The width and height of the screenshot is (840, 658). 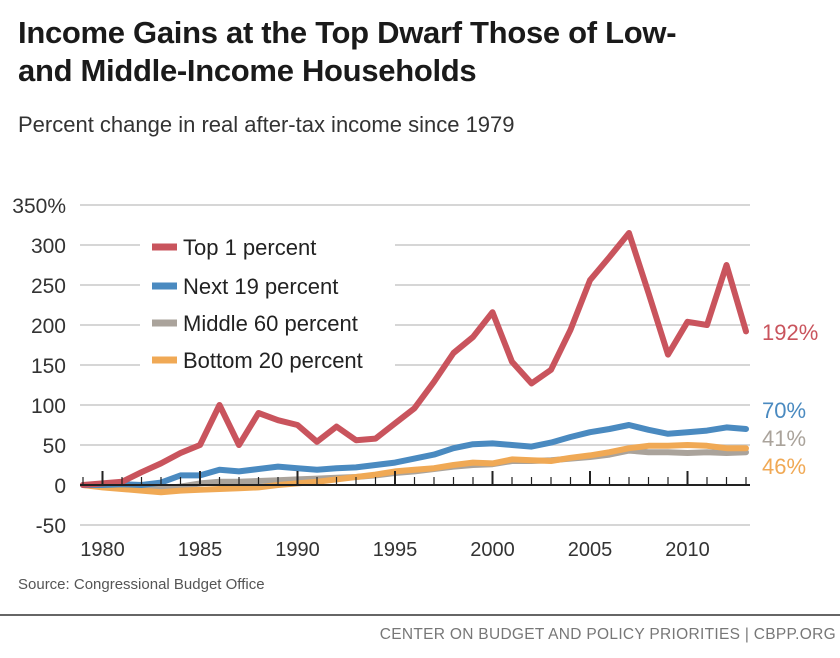 I want to click on y-tick-label: 150, so click(x=48, y=366).